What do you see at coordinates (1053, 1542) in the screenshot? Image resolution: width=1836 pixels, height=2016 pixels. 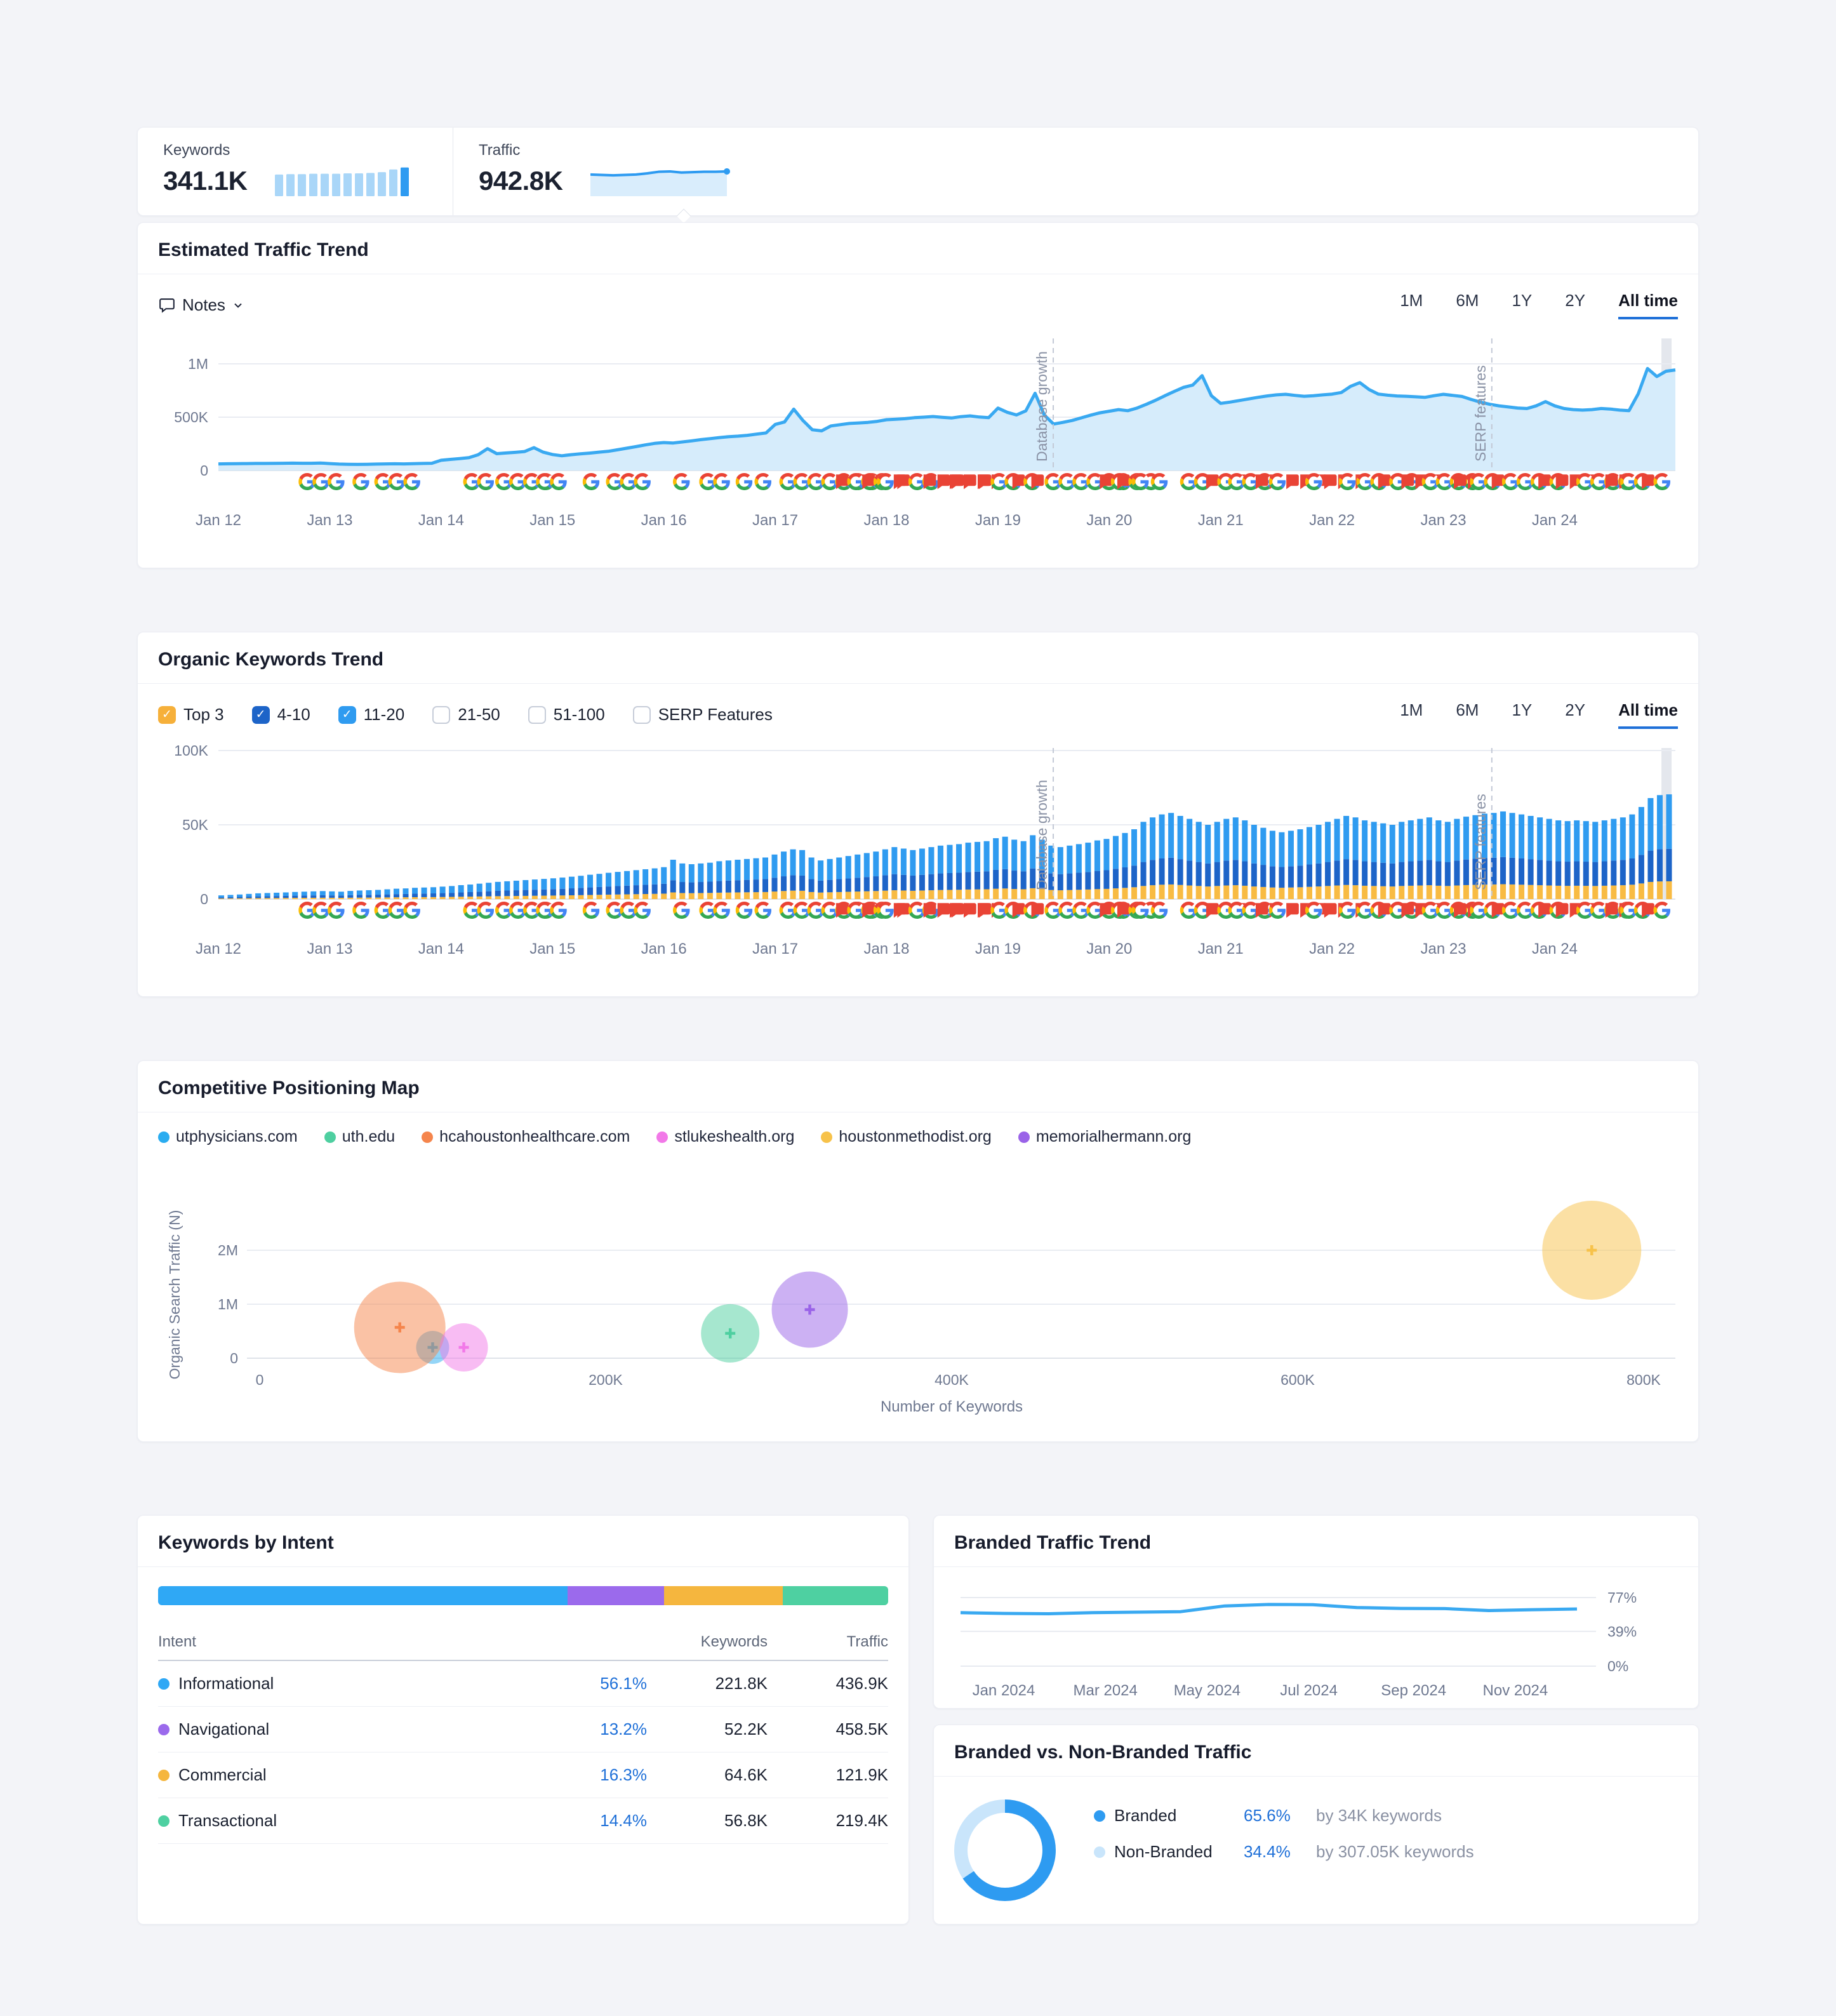 I see `branded-trend-title: Branded Traffic Trend` at bounding box center [1053, 1542].